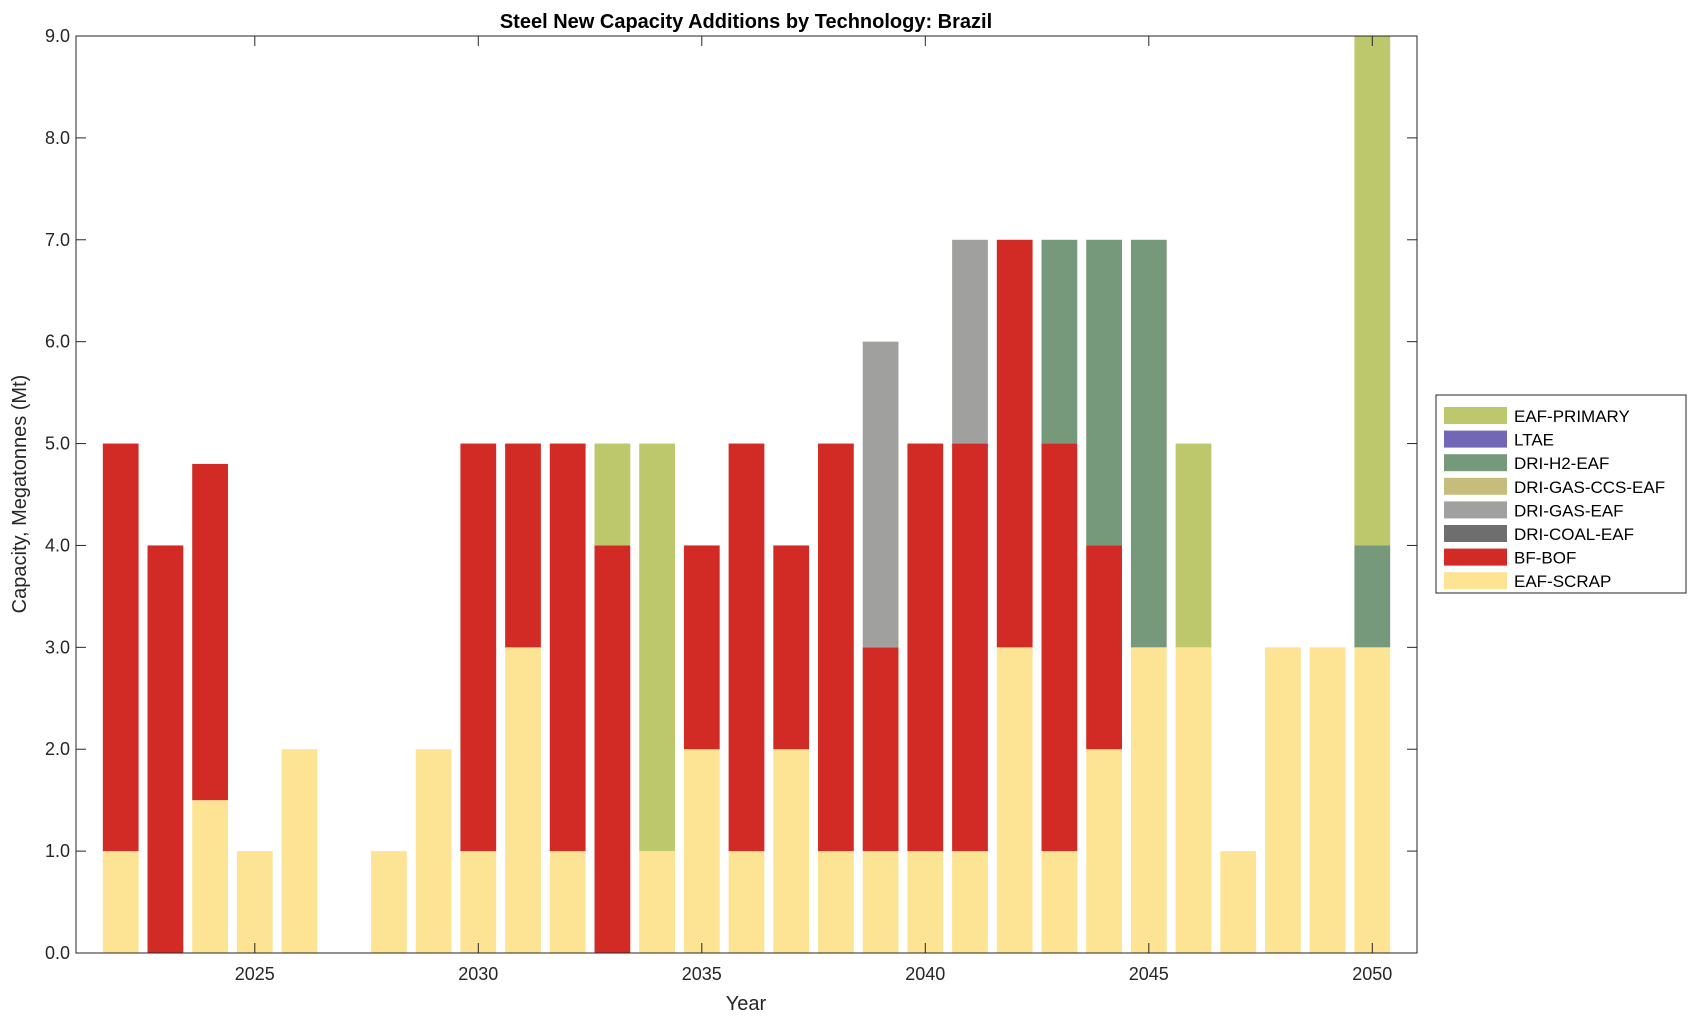  I want to click on legend-swatch-dri-gas-eaf, so click(1475, 510).